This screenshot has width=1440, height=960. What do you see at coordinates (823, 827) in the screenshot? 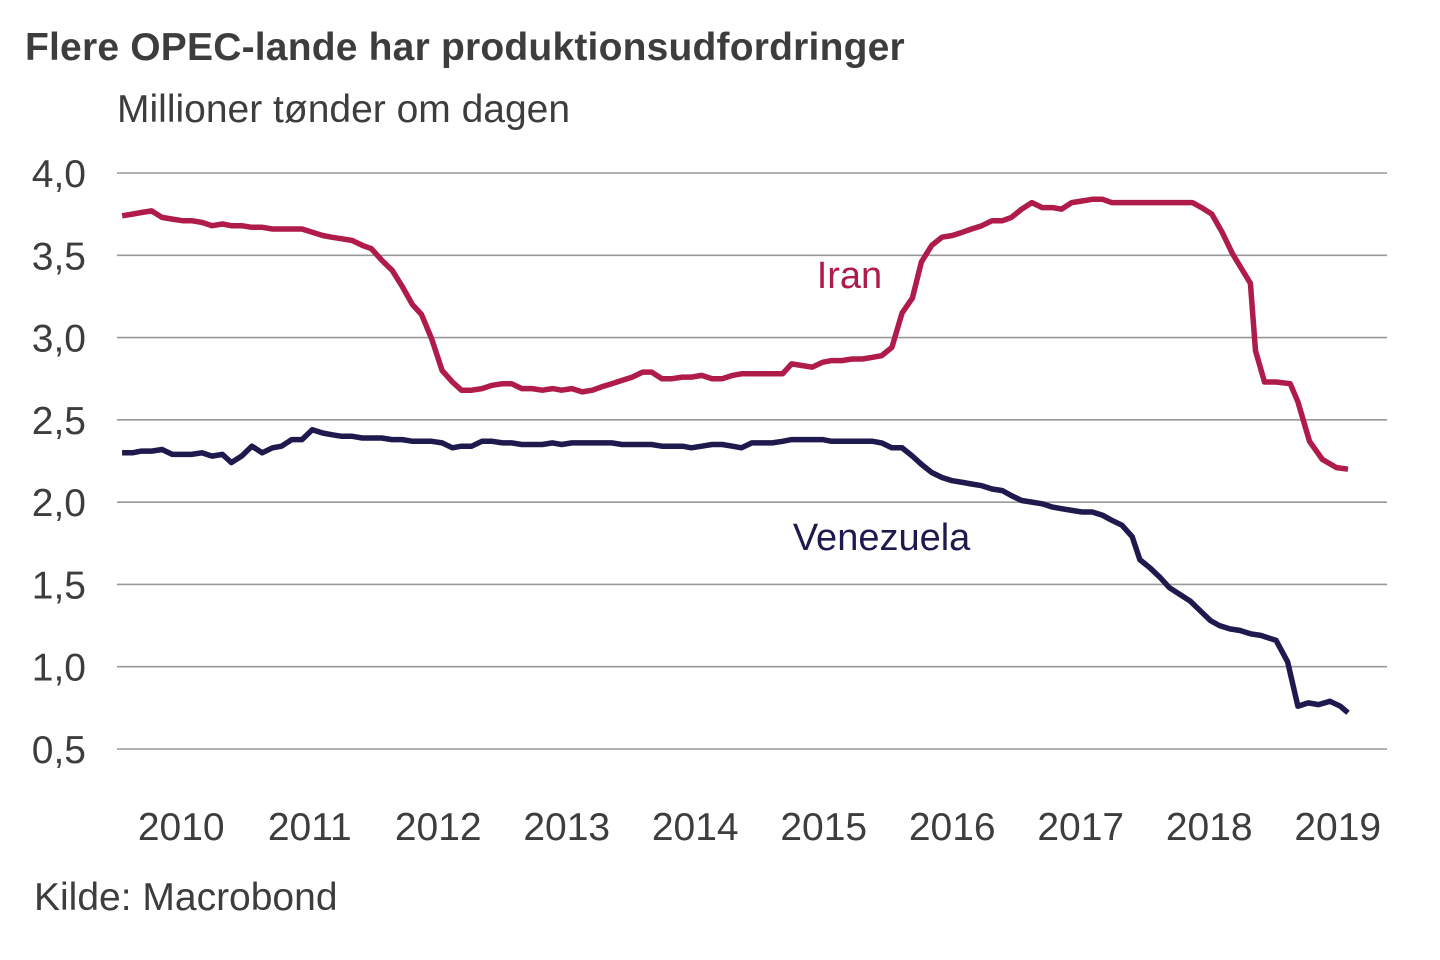
I see `x-tick-label: 2015` at bounding box center [823, 827].